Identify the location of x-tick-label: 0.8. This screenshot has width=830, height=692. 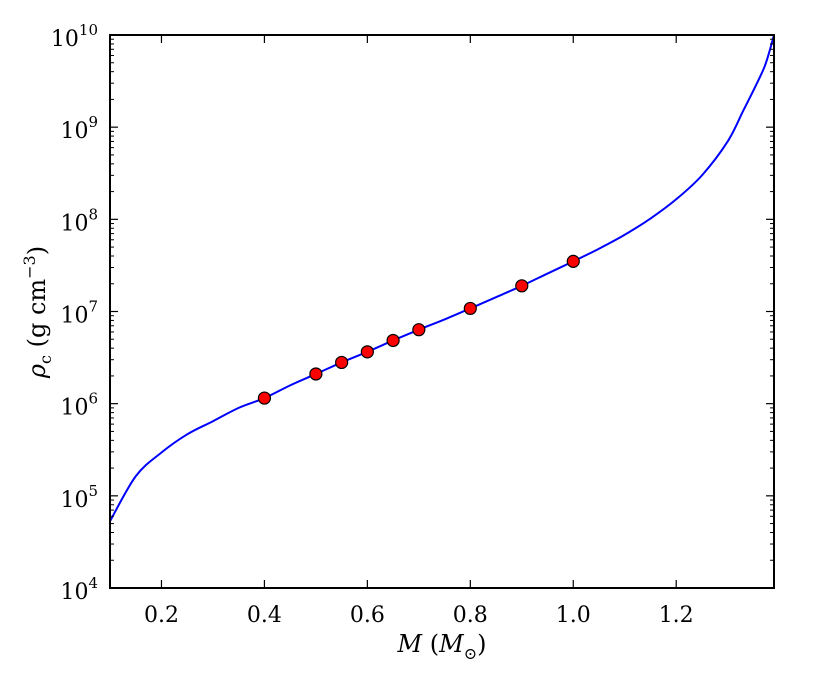
(470, 615).